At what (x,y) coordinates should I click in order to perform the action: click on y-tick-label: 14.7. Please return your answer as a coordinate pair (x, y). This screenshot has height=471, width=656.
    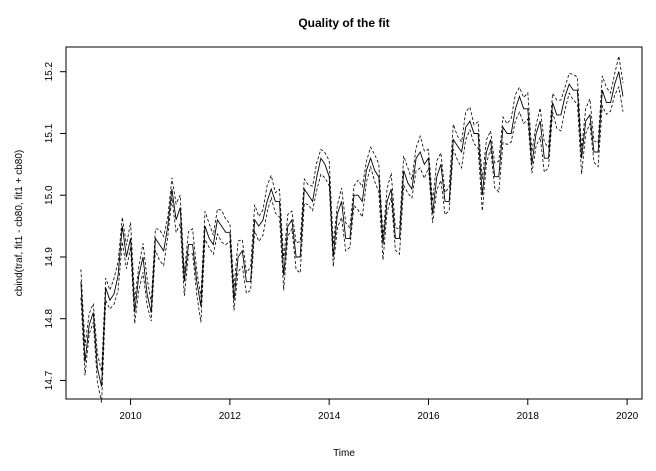
    Looking at the image, I should click on (49, 380).